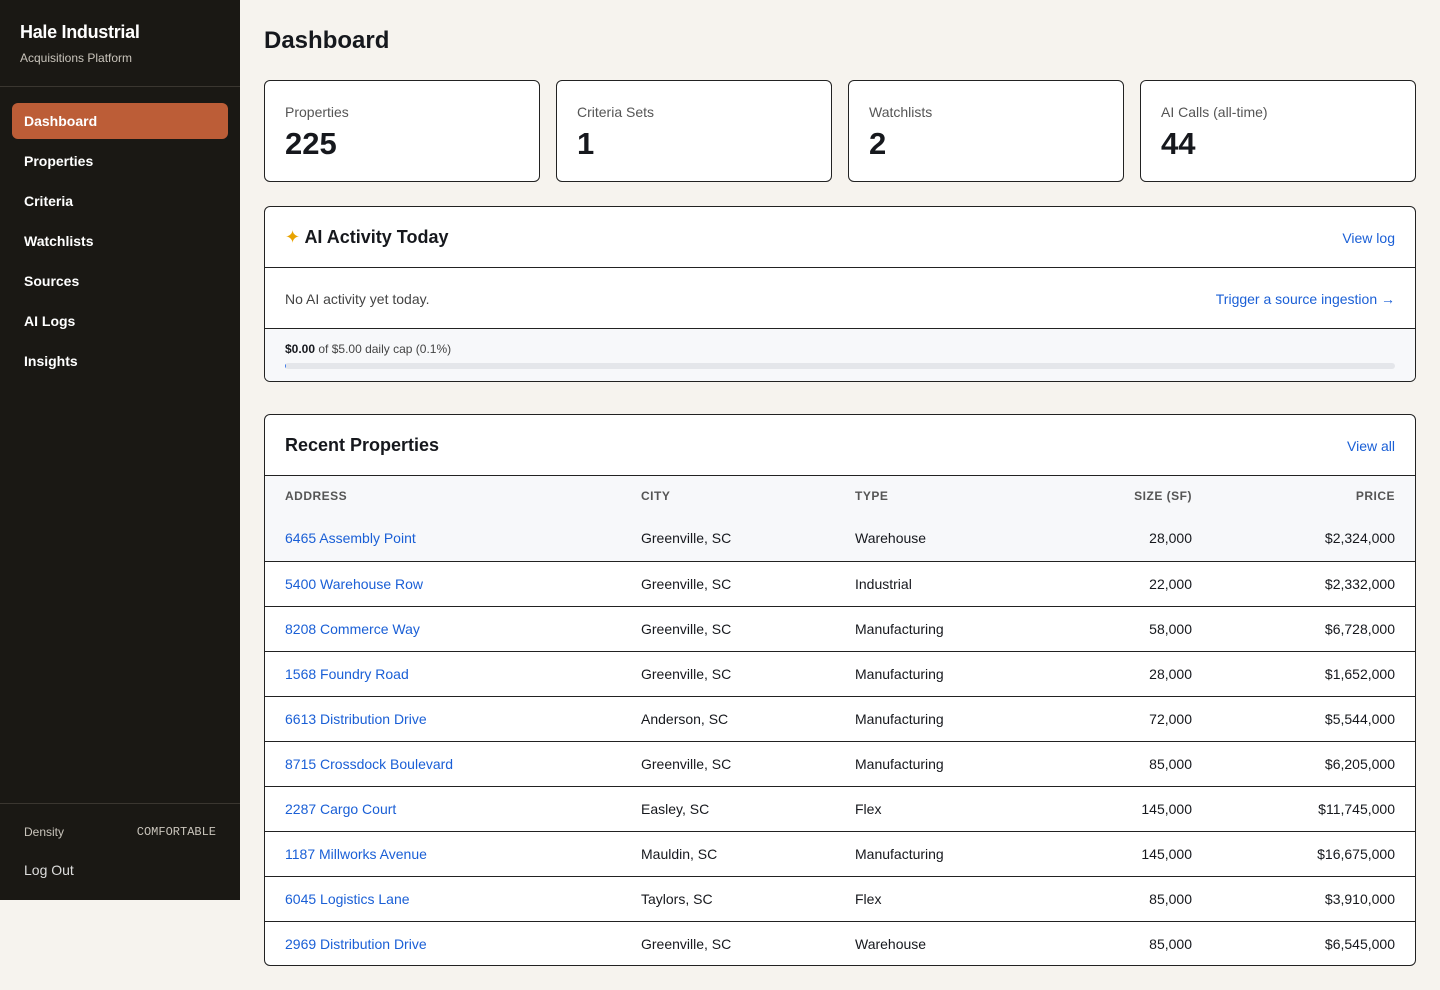 This screenshot has height=990, width=1440. Describe the element at coordinates (748, 853) in the screenshot. I see `cell: Mauldin, SC` at that location.